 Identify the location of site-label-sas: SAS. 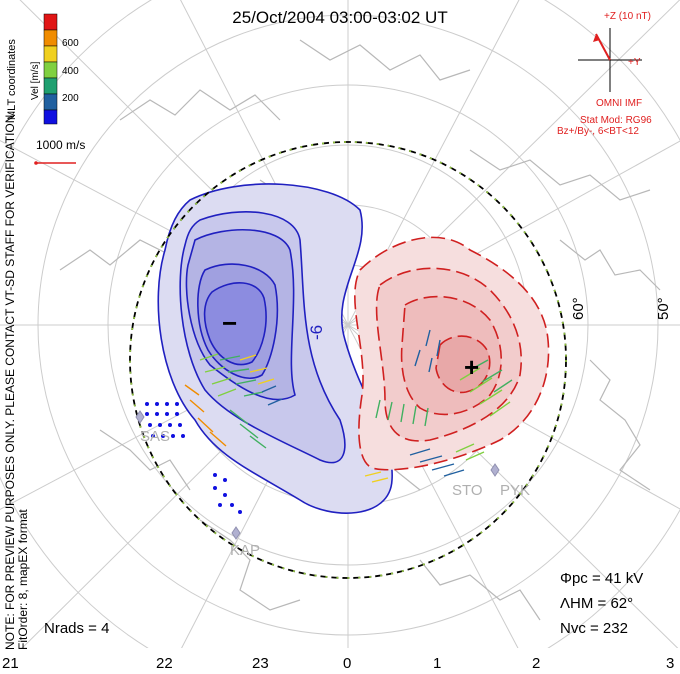
(155, 436).